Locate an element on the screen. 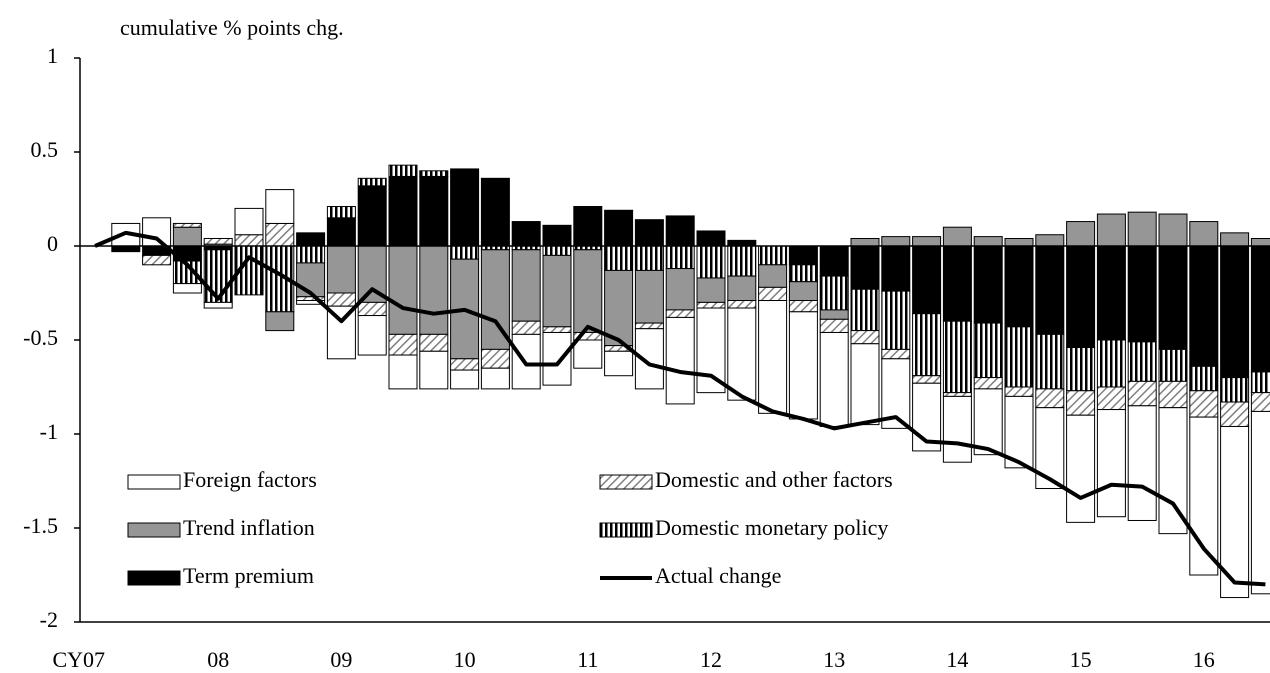 Image resolution: width=1270 pixels, height=673 pixels. legend-label: Foreign factors is located at coordinates (250, 479).